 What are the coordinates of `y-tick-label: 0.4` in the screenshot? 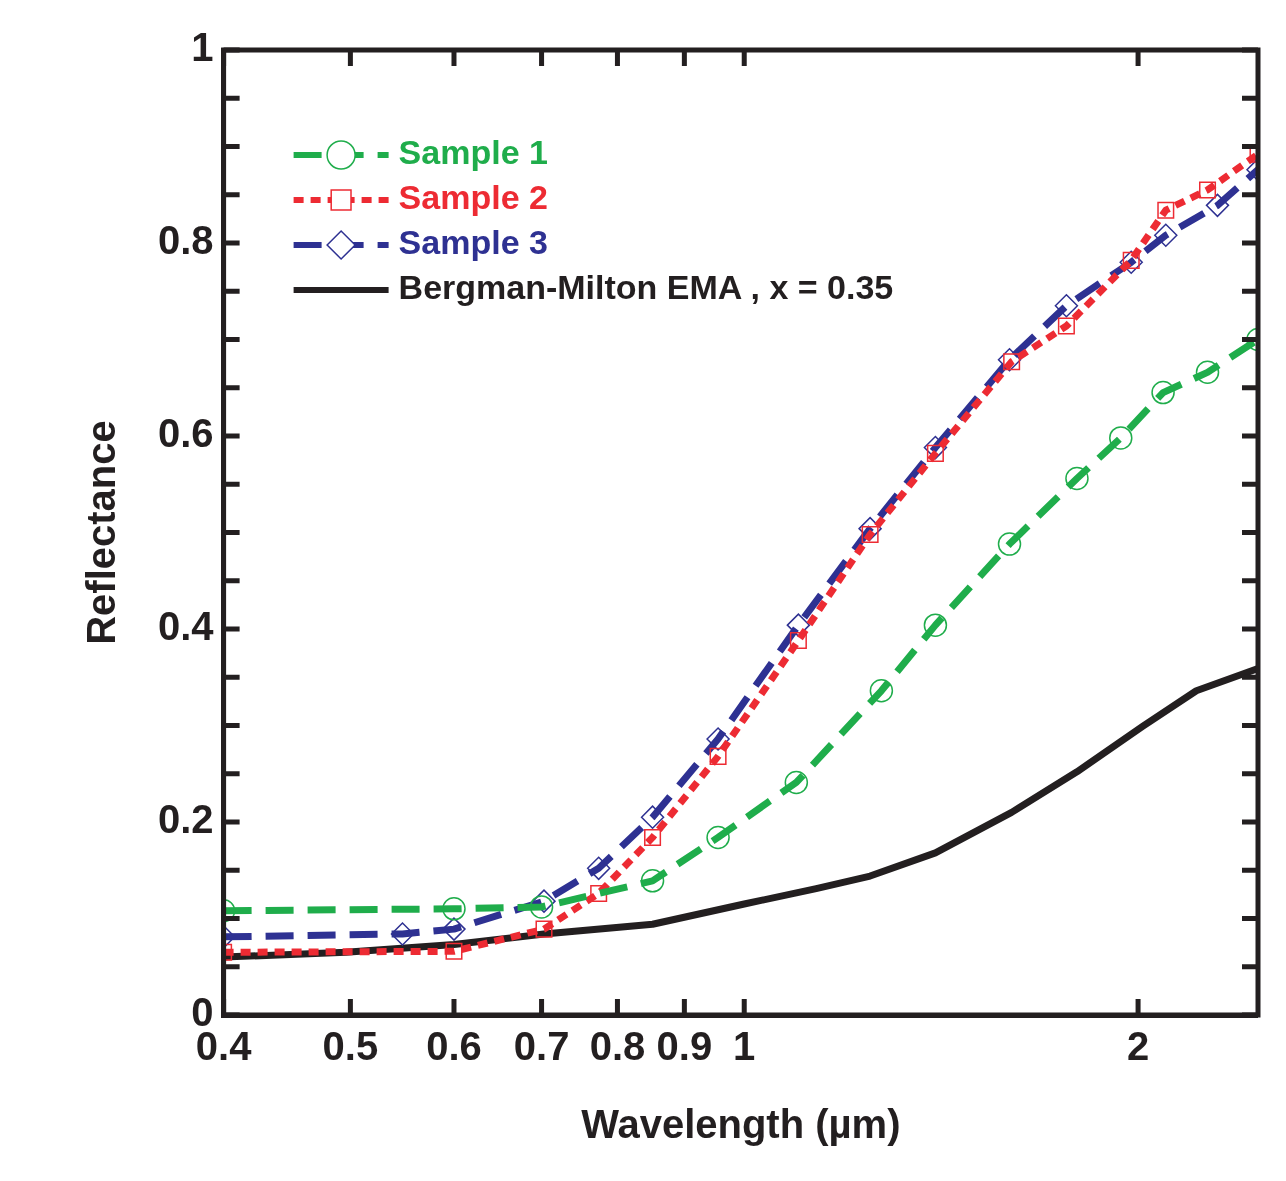 It's located at (186, 626).